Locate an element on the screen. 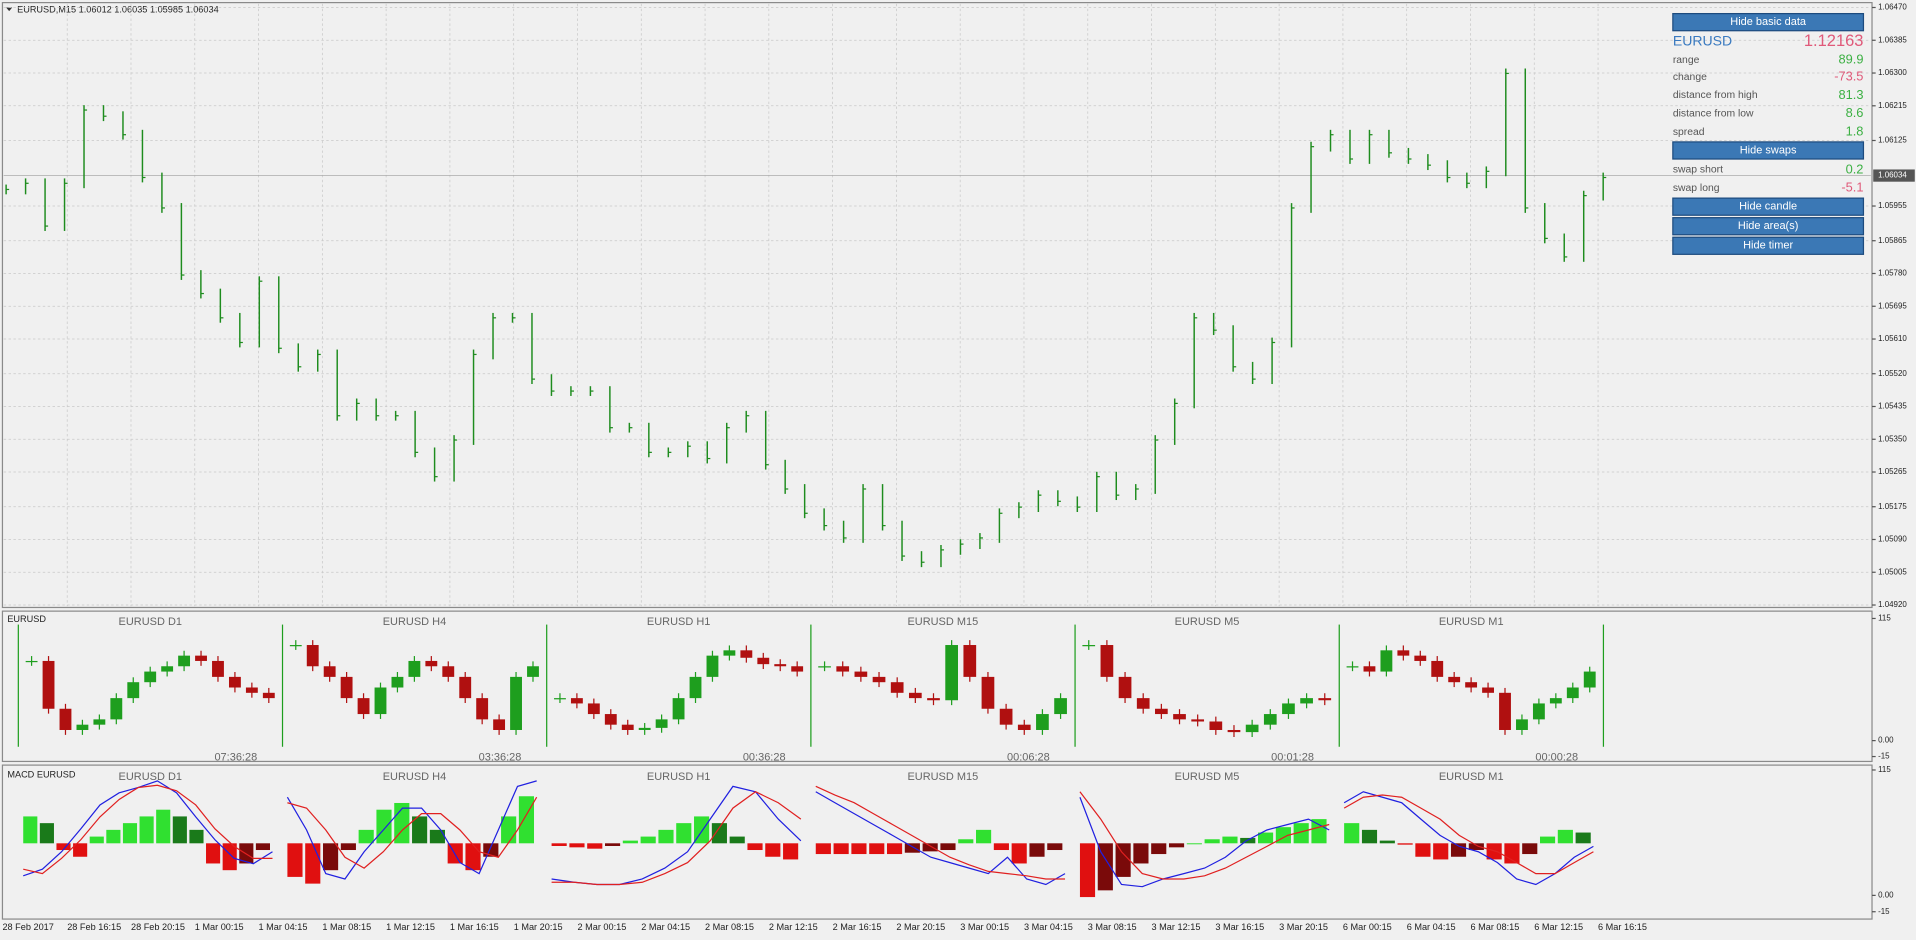 The height and width of the screenshot is (940, 1916). y-tick-label: 1.04920 is located at coordinates (1892, 604).